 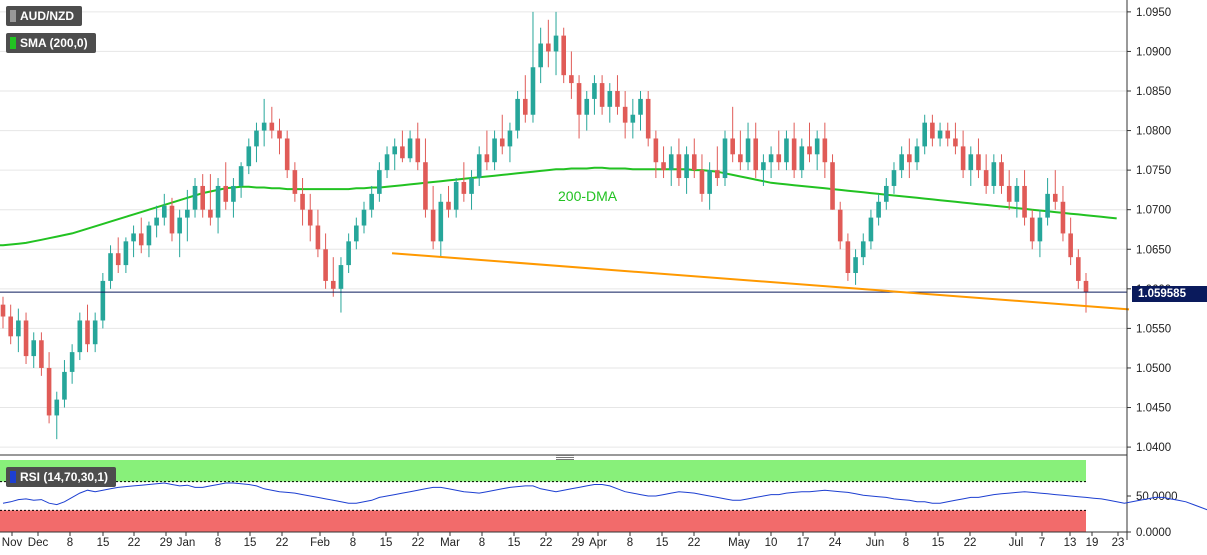 What do you see at coordinates (1153, 13) in the screenshot?
I see `y-tick-label: 1.0950` at bounding box center [1153, 13].